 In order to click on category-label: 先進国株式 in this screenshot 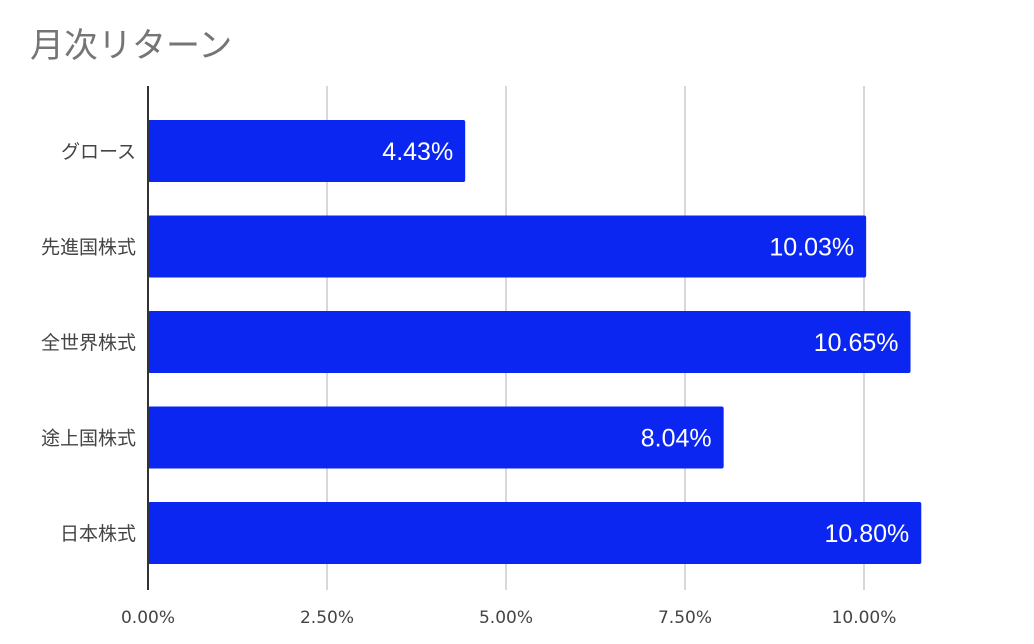, I will do `click(88, 248)`.